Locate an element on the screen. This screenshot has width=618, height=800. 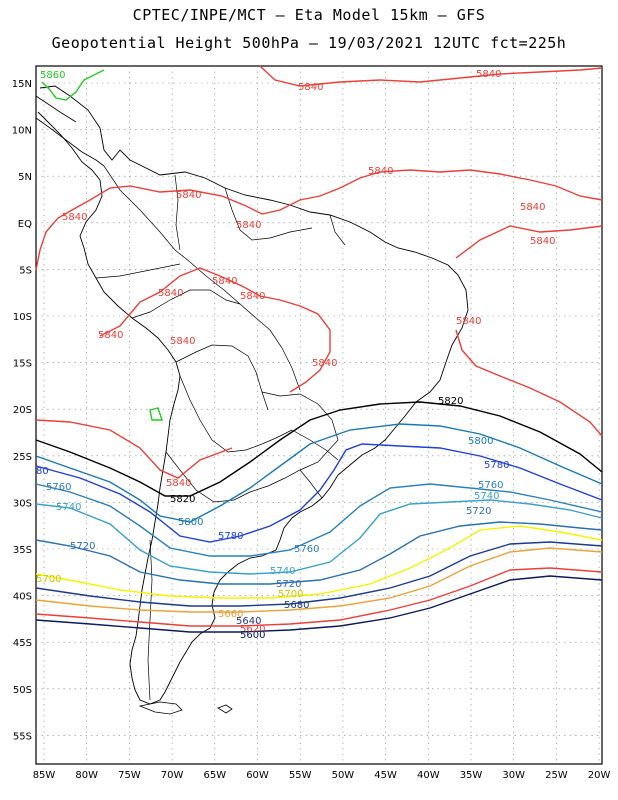
label-5840-d: 5840 is located at coordinates (188, 195).